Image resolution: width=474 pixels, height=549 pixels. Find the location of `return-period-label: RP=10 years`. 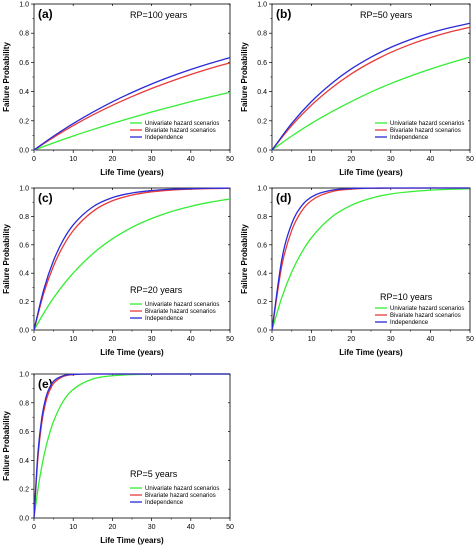

return-period-label: RP=10 years is located at coordinates (406, 297).